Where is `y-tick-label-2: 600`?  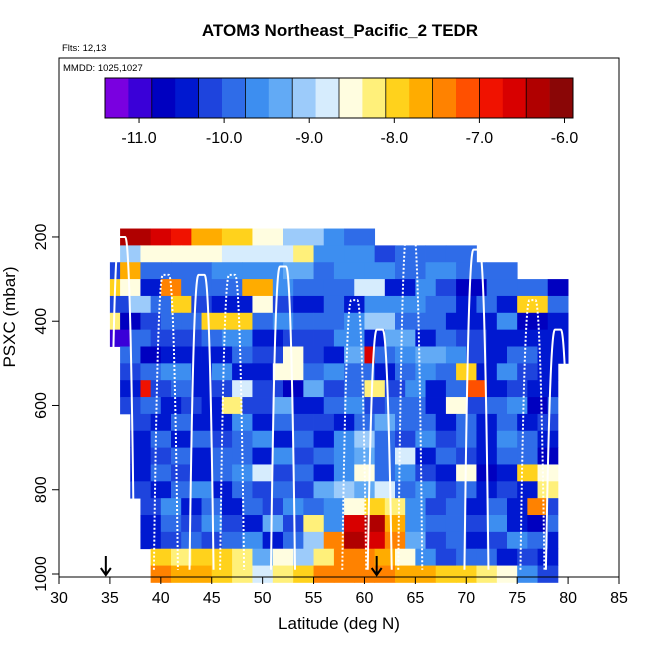 y-tick-label-2: 600 is located at coordinates (41, 405).